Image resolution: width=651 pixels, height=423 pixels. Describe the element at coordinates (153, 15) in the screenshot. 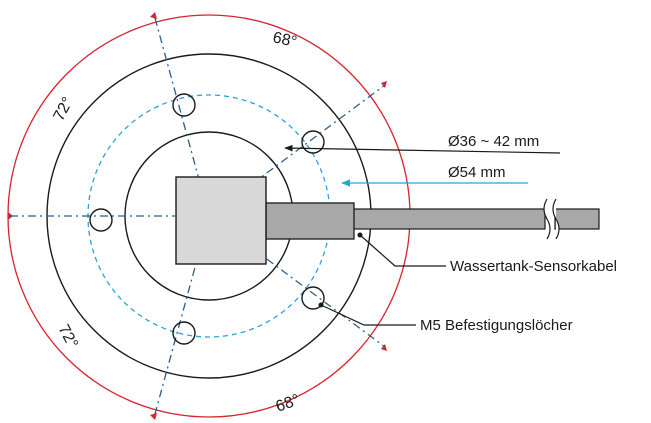

I see `arrowhead-top` at that location.